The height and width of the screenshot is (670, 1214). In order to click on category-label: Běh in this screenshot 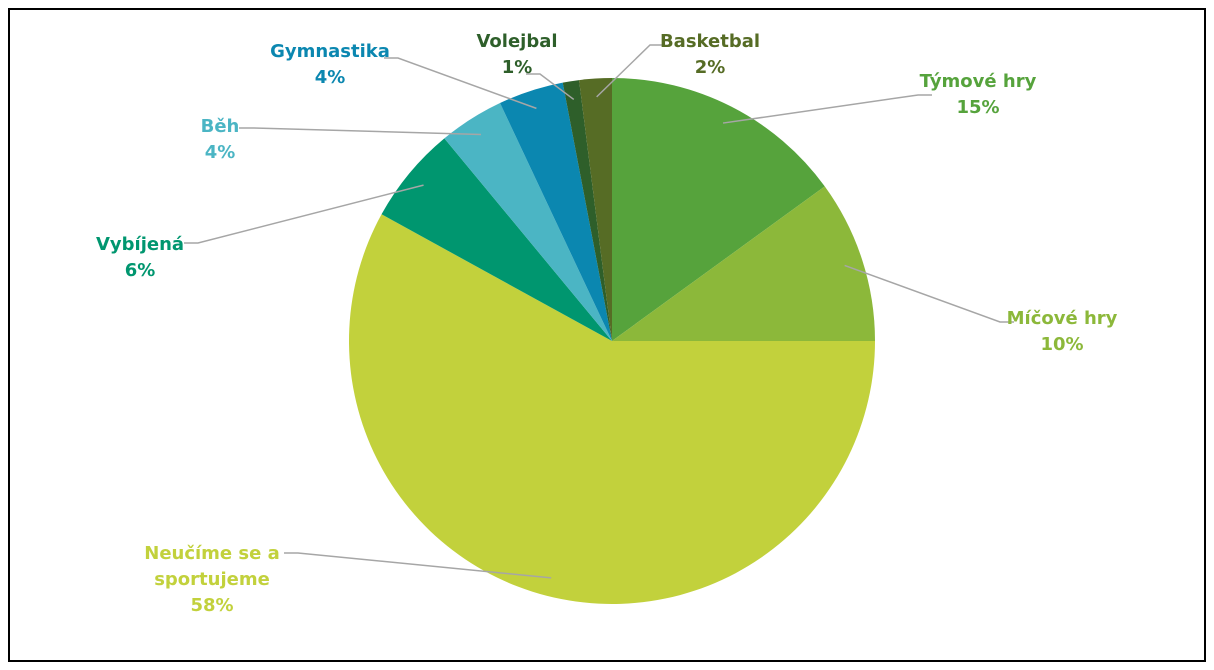, I will do `click(220, 126)`.